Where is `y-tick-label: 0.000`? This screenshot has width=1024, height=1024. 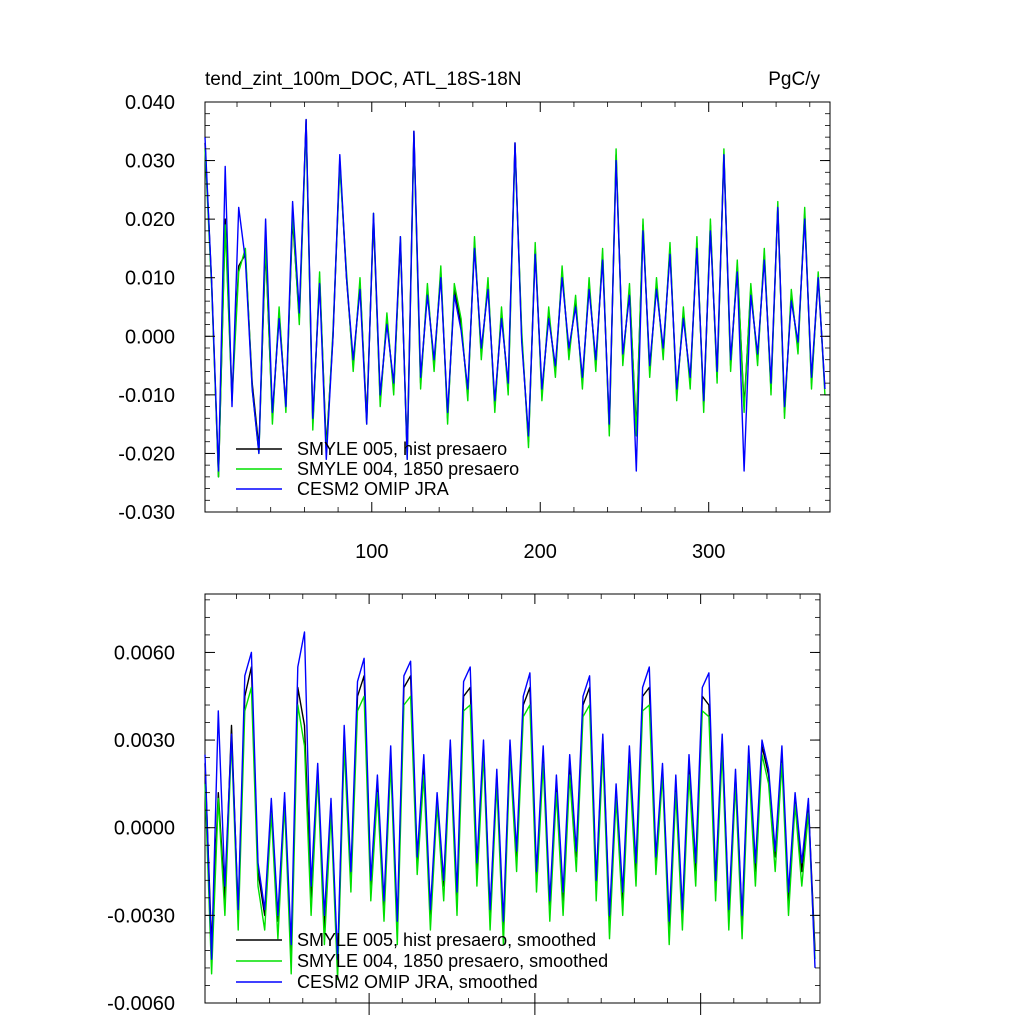
y-tick-label: 0.000 is located at coordinates (150, 337).